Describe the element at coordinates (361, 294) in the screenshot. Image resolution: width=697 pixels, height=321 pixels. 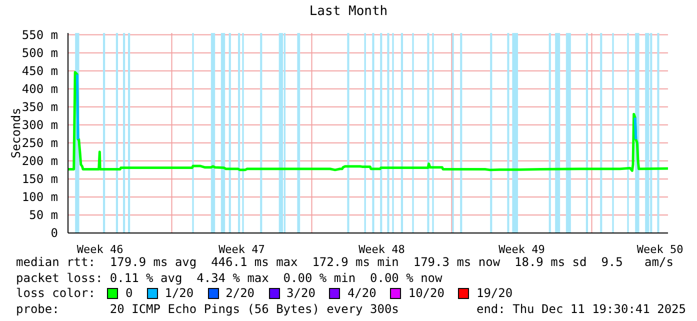
I see `legend-label: 4/20` at that location.